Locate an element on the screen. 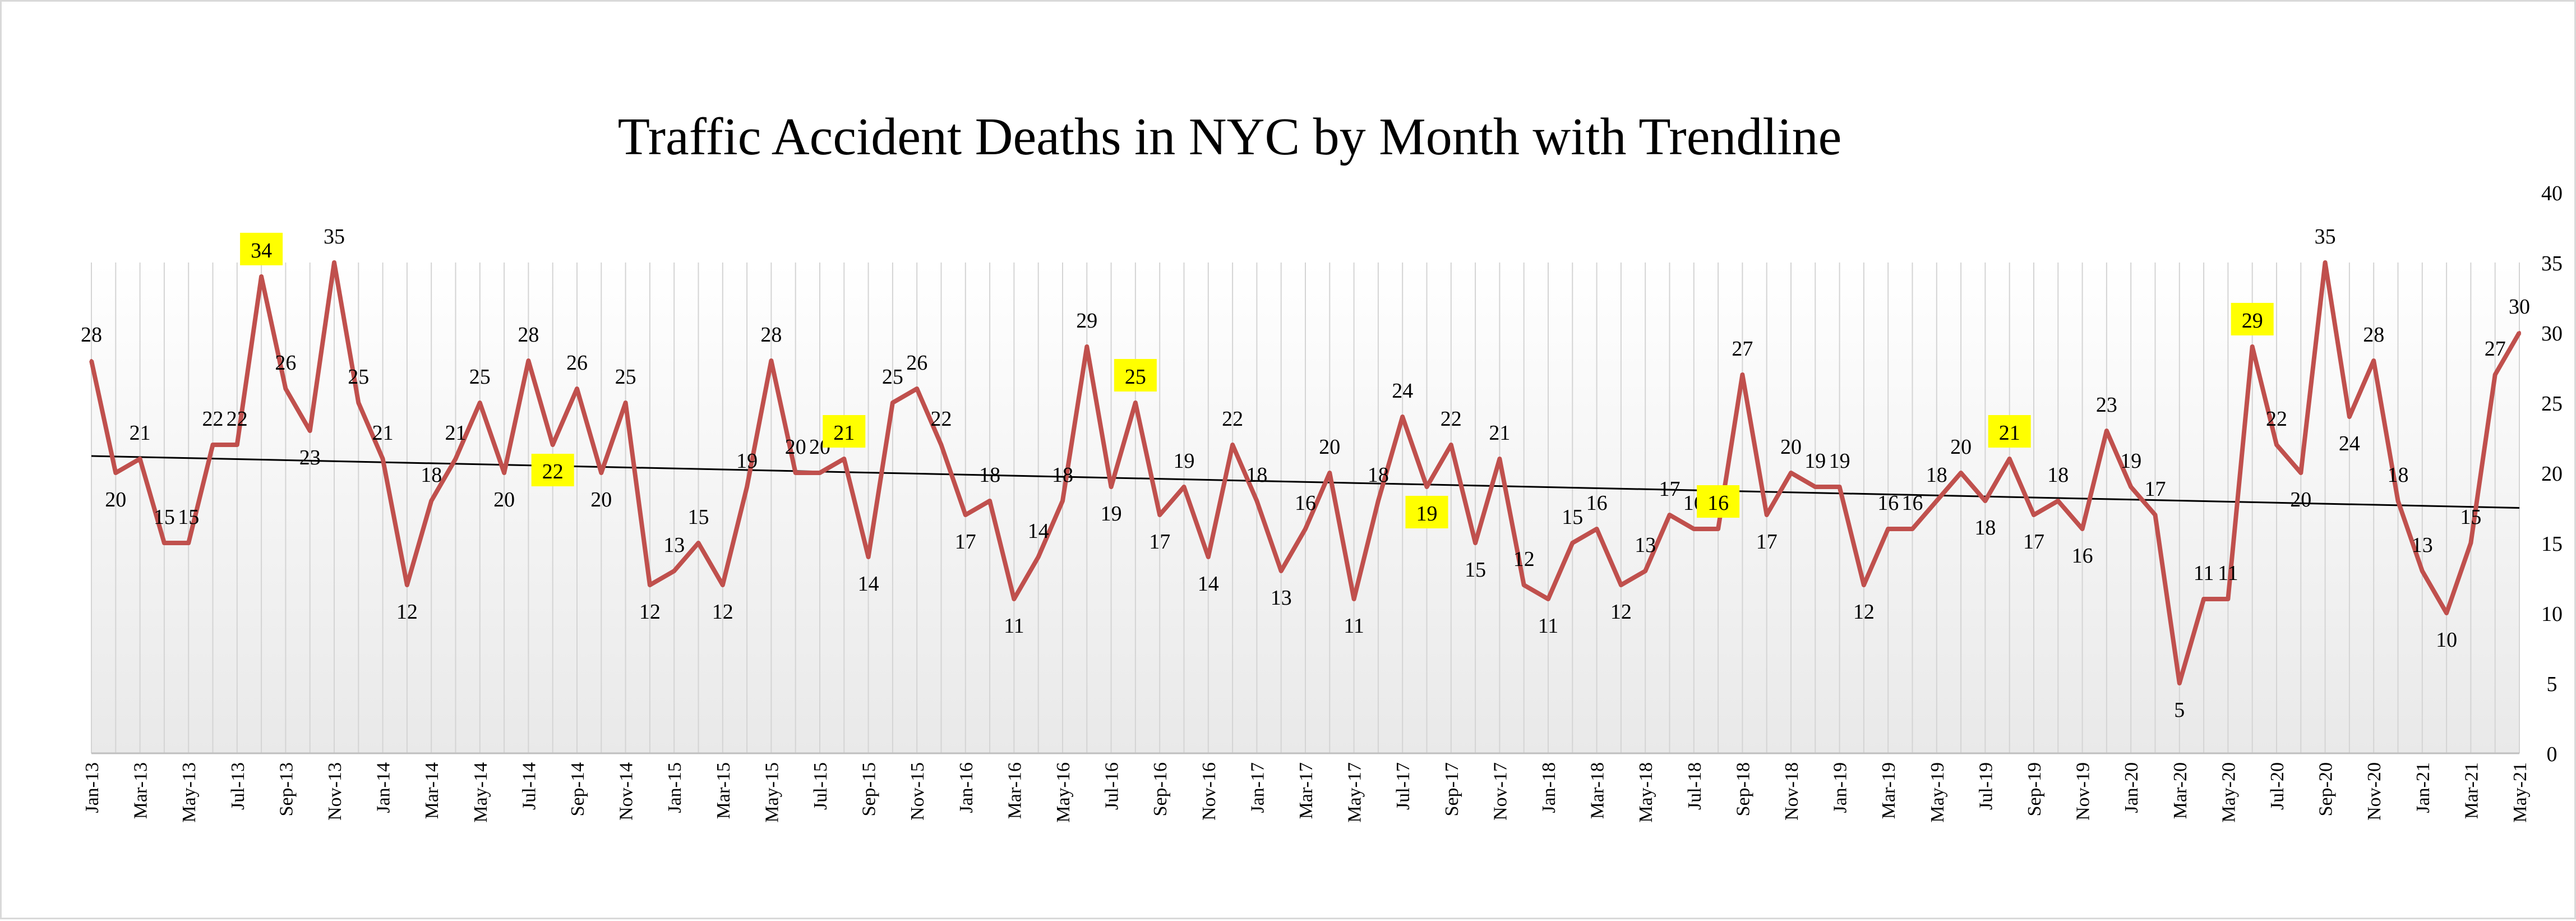 The image size is (2576, 921). y-tick-label: 40 is located at coordinates (2552, 193).